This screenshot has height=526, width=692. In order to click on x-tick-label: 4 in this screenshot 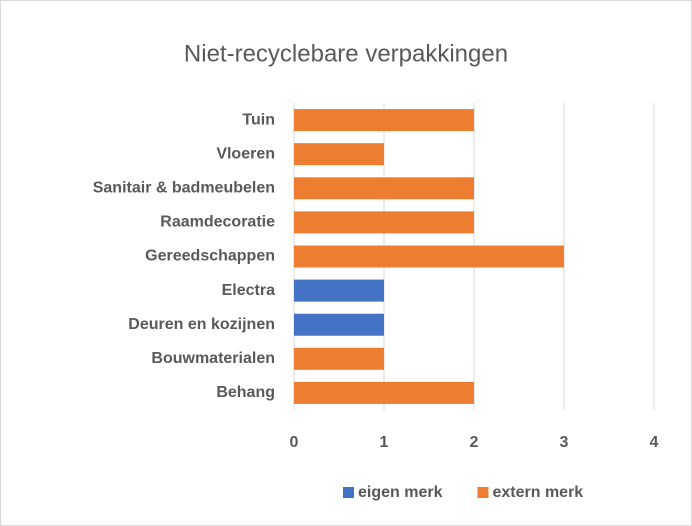, I will do `click(654, 442)`.